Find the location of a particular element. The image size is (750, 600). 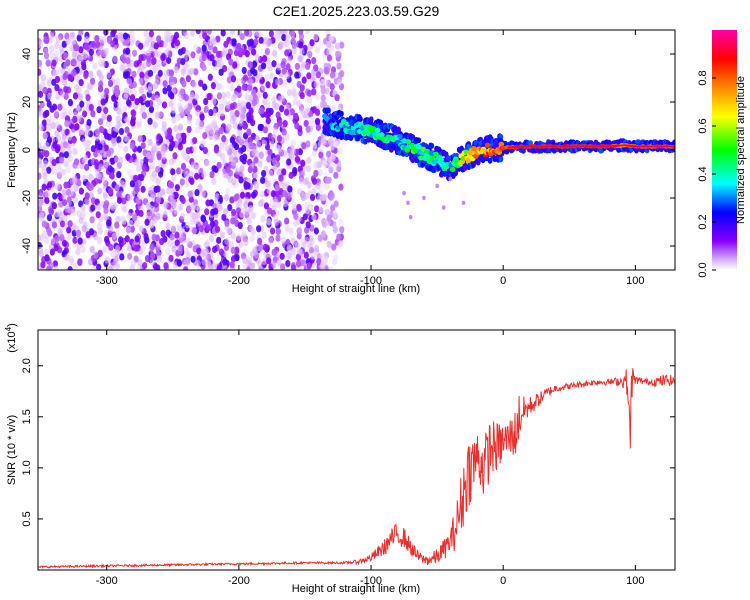

spectrogram-ridge-core is located at coordinates (441, 160).